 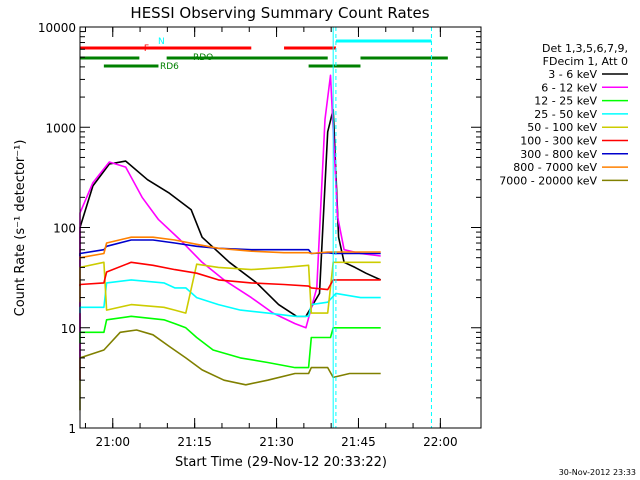 I want to click on y-axis-label: Count Rate (s⁻¹ detector⁻¹), so click(x=20, y=228).